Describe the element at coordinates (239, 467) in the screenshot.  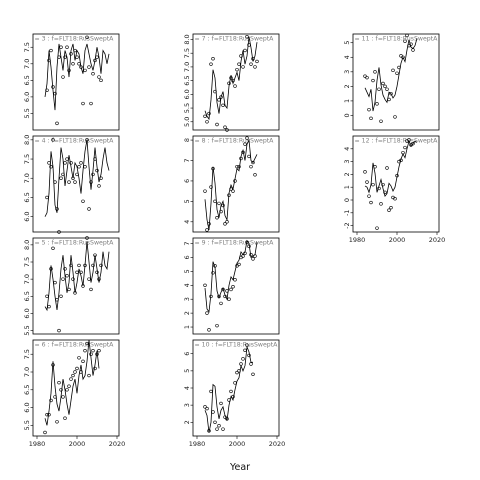
I see `x-axis-label: Year` at that location.